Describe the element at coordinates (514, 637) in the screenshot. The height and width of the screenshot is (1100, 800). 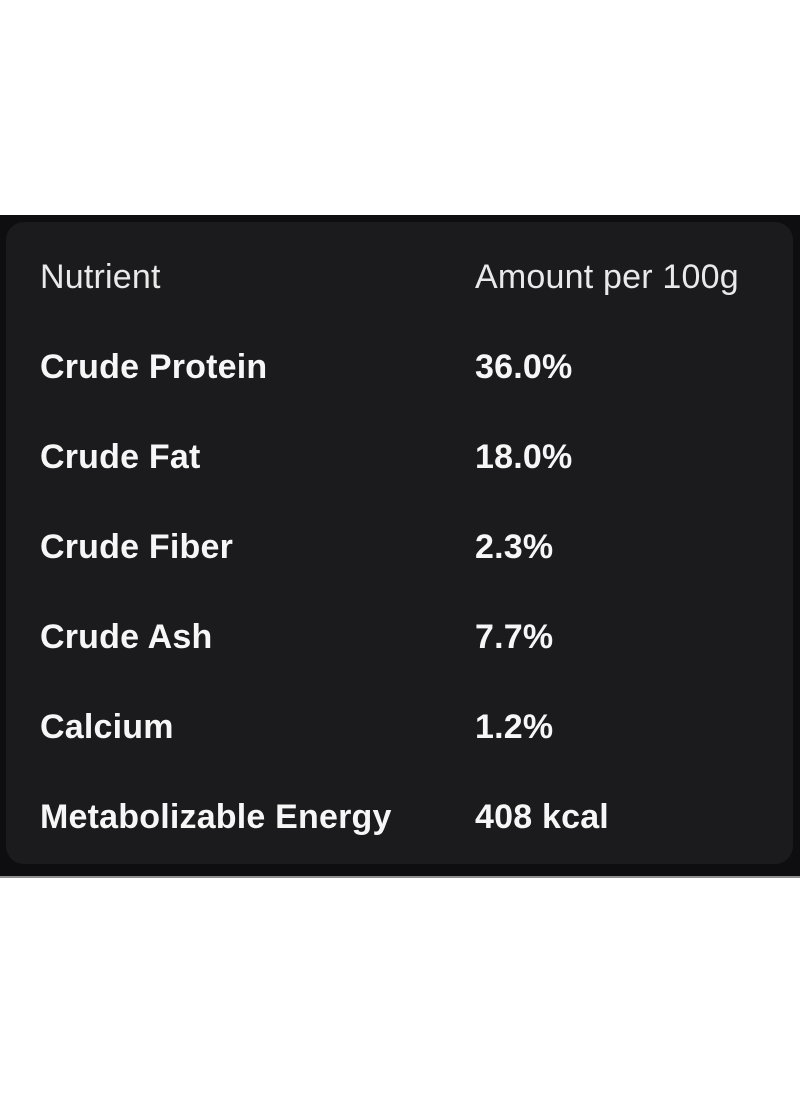
I see `amount-cell: 7.7%` at that location.